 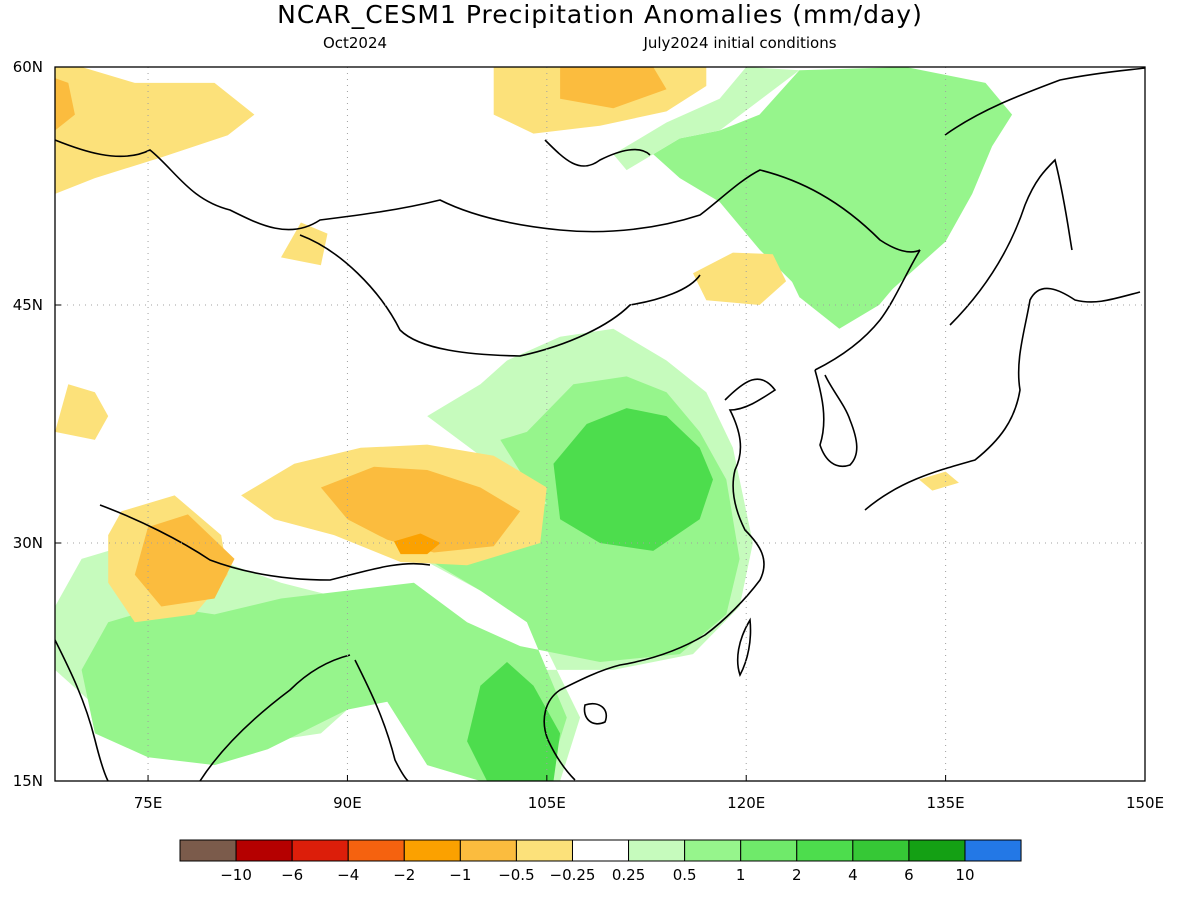 I want to click on colorbar-label: 0.5, so click(x=685, y=875).